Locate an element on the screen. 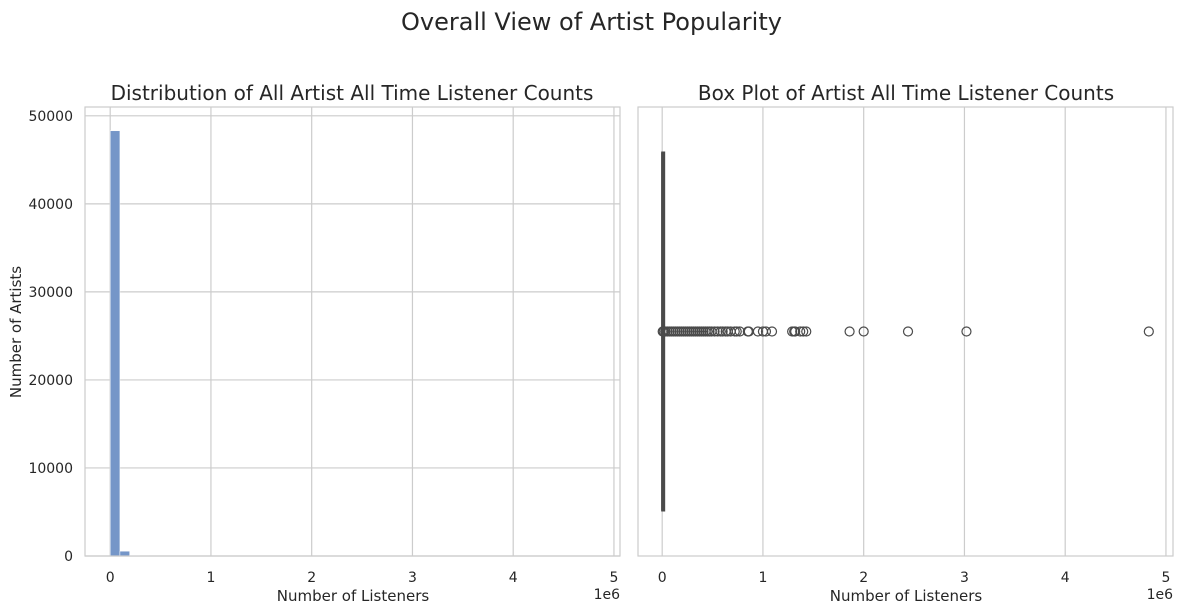  boxplot-x-tick-label: 0 is located at coordinates (662, 578).